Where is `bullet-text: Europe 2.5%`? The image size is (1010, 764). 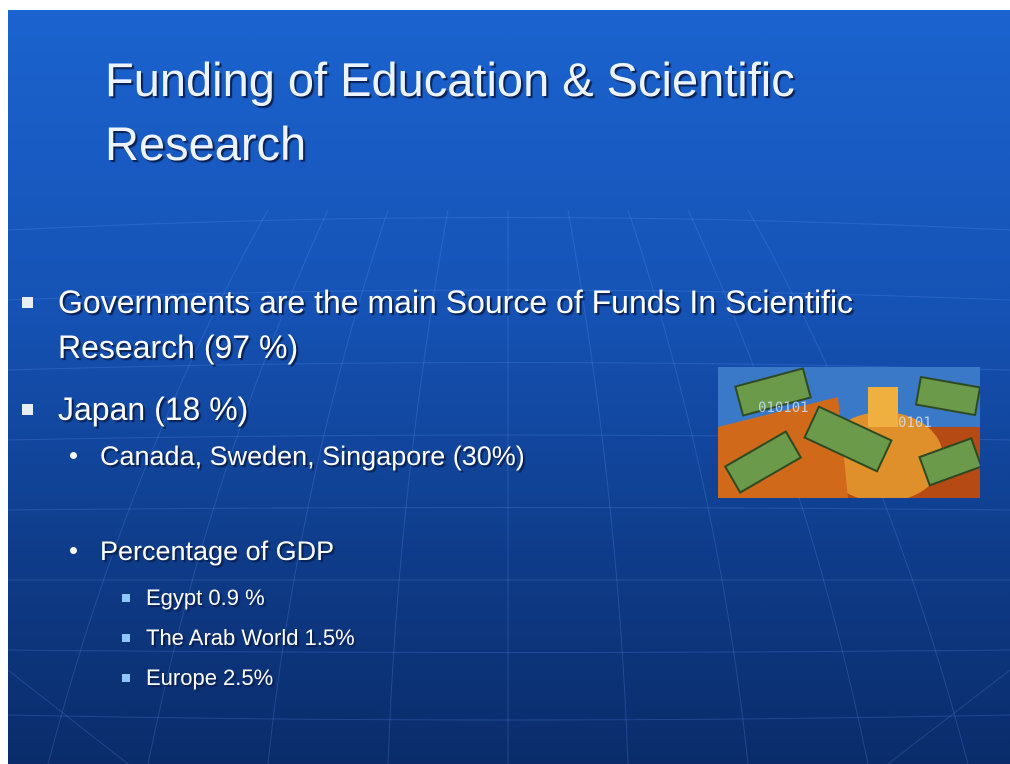 bullet-text: Europe 2.5% is located at coordinates (210, 677).